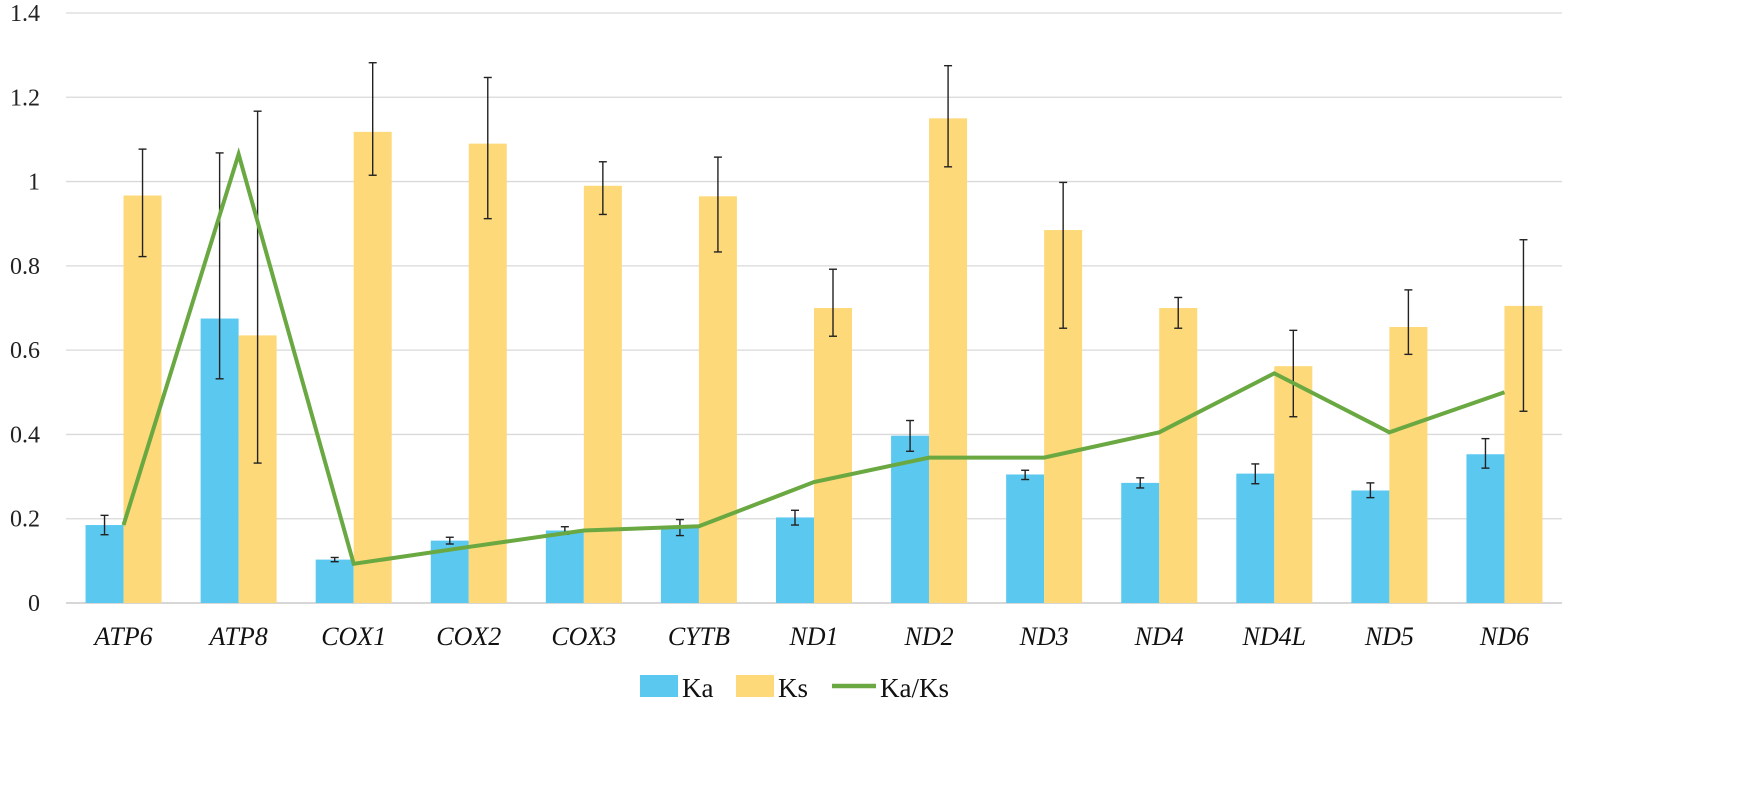 This screenshot has height=787, width=1763. What do you see at coordinates (468, 636) in the screenshot?
I see `x-category-label: COX2` at bounding box center [468, 636].